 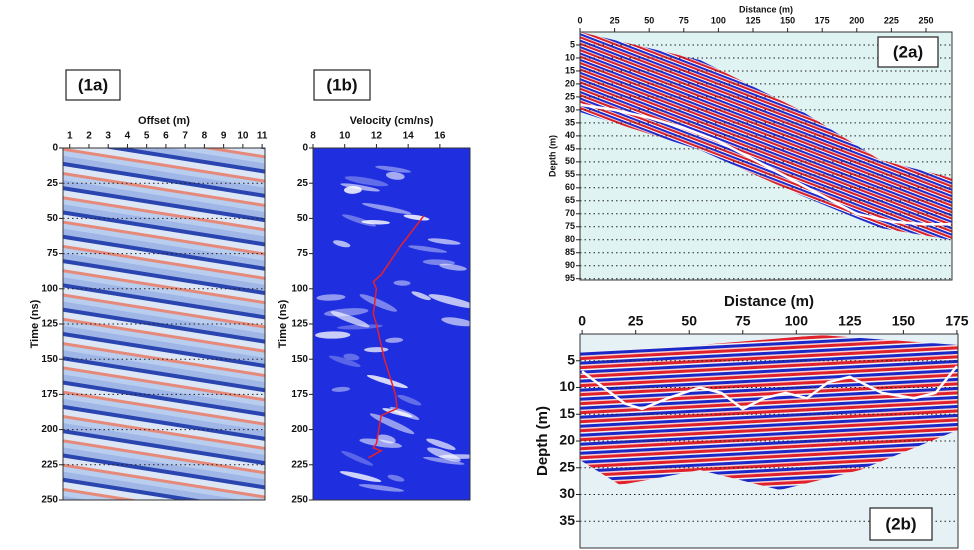 I want to click on x-tick-label: 50, so click(x=649, y=20).